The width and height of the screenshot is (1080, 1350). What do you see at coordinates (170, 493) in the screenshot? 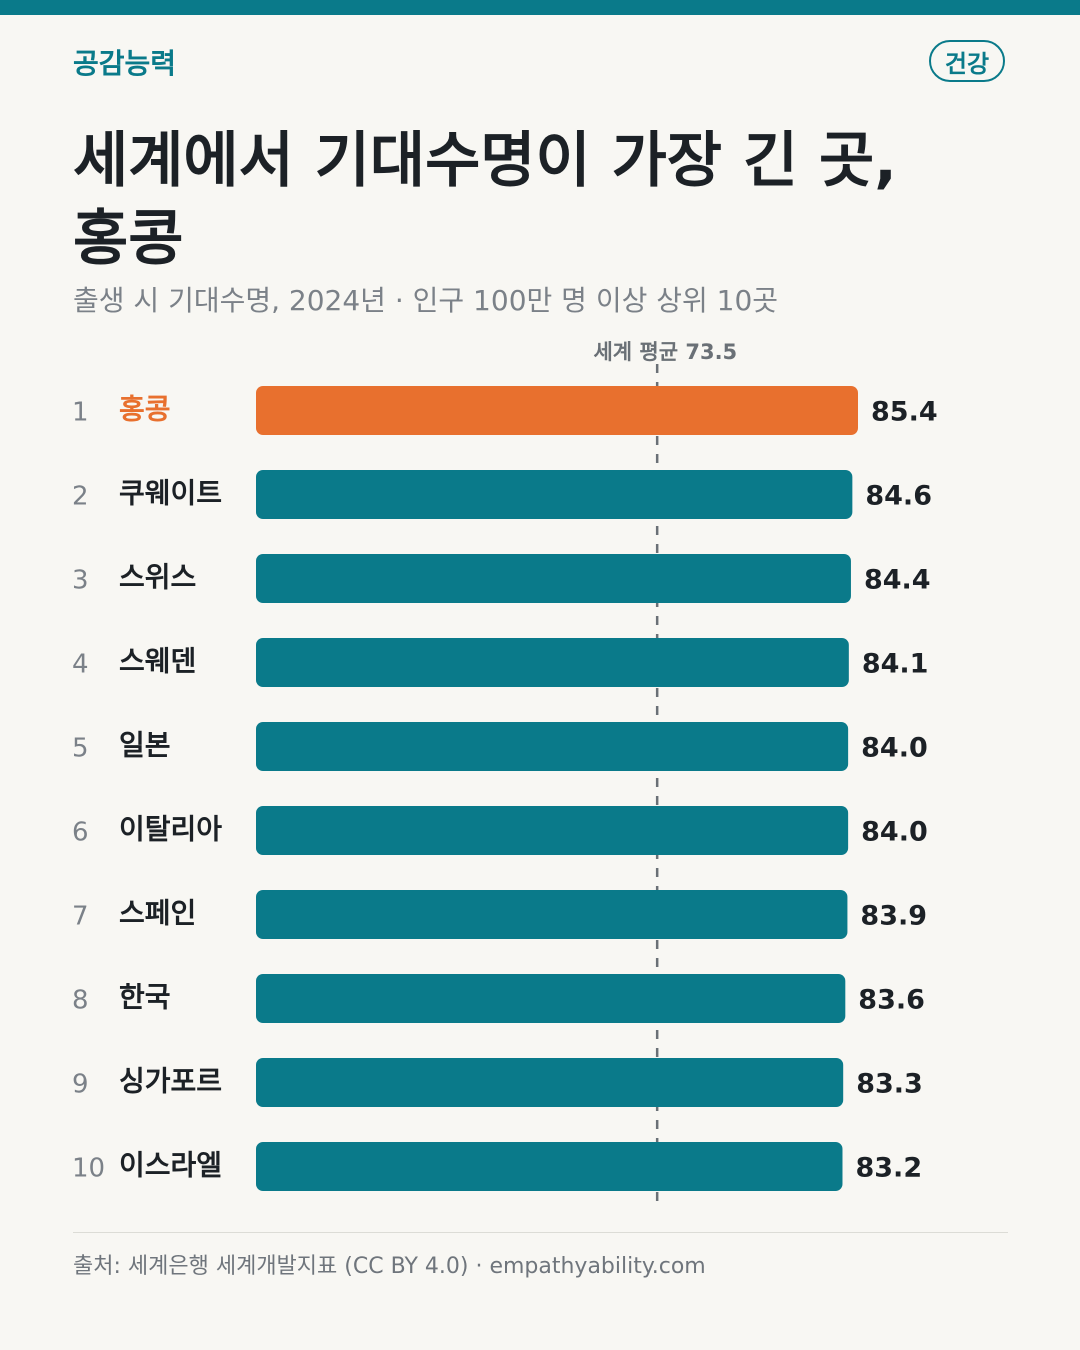
I see `category-label: 쿠웨이트` at bounding box center [170, 493].